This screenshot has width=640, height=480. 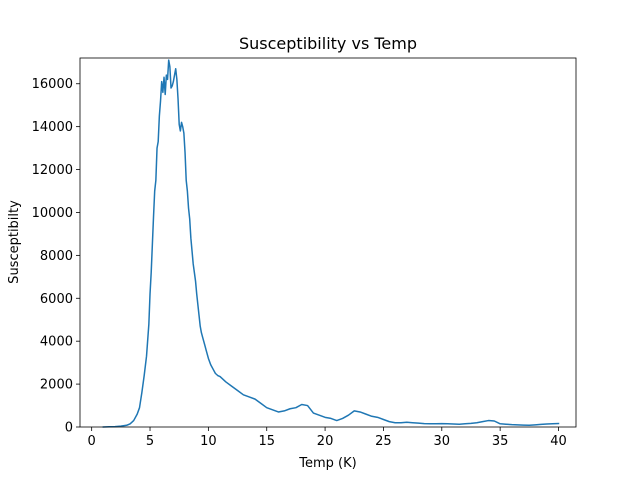 I want to click on x-tick-label: 25, so click(x=383, y=441).